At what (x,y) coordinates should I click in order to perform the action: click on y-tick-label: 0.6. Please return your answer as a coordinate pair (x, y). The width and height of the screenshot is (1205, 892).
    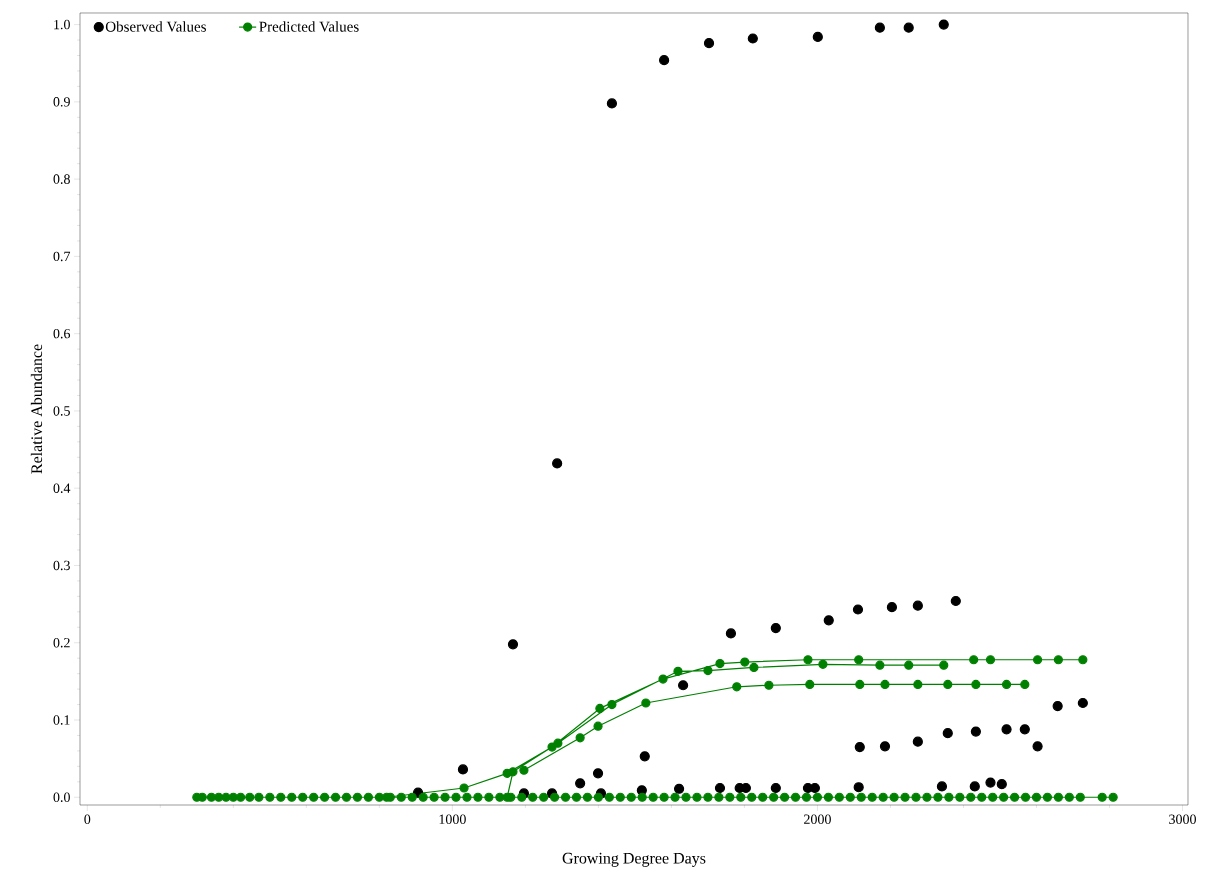
    Looking at the image, I should click on (62, 333).